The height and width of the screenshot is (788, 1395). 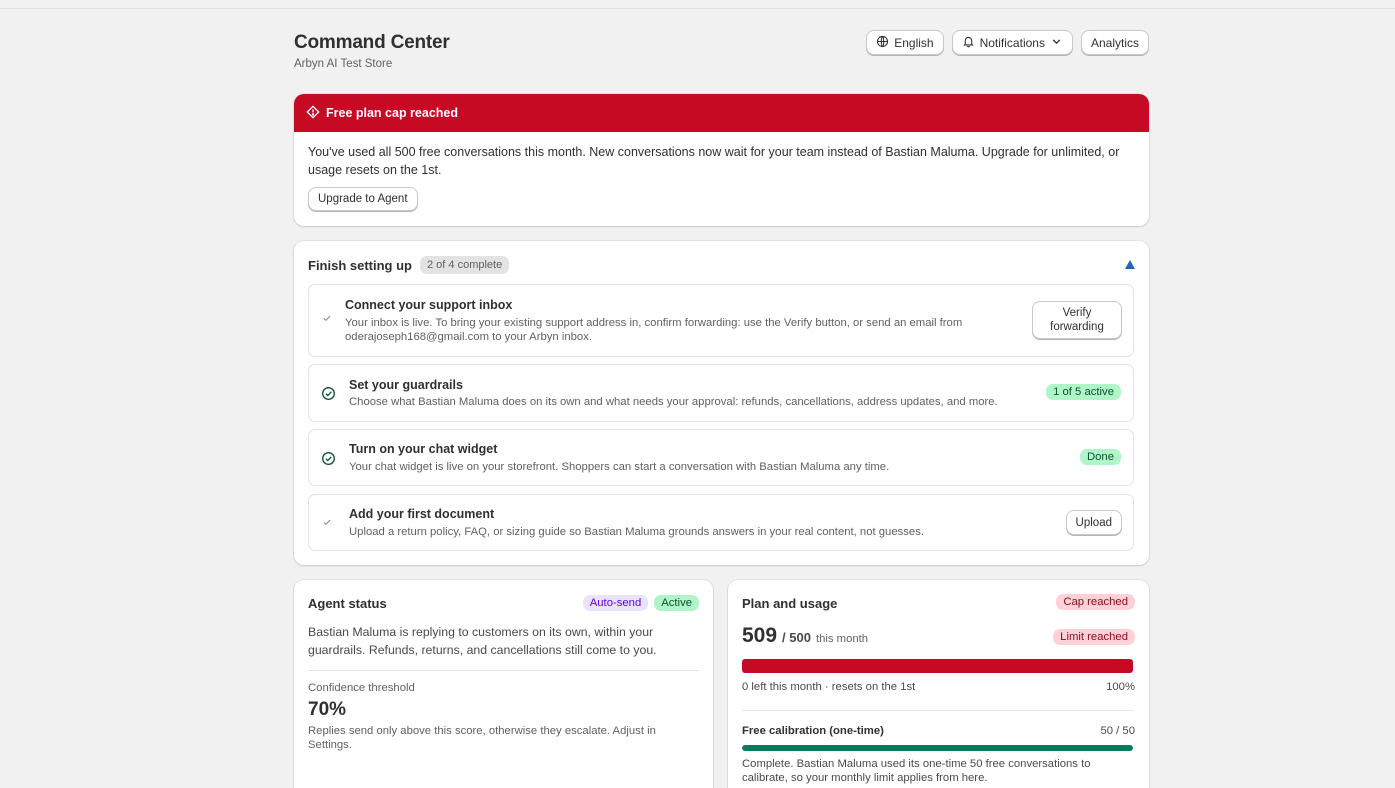 What do you see at coordinates (842, 639) in the screenshot?
I see `usage-period: this month` at bounding box center [842, 639].